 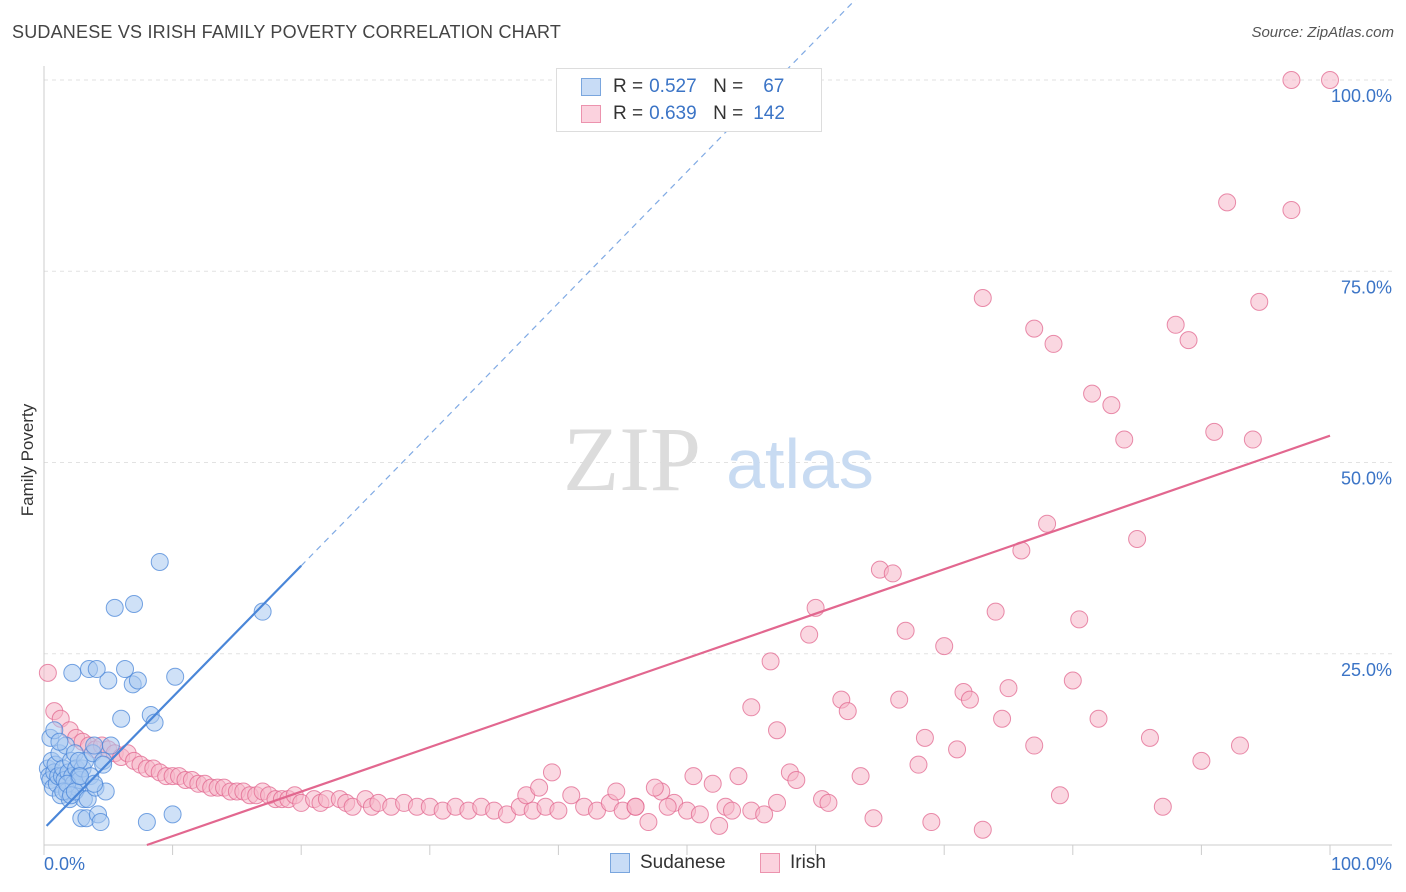 What do you see at coordinates (769, 113) in the screenshot?
I see `n-value: 142` at bounding box center [769, 113].